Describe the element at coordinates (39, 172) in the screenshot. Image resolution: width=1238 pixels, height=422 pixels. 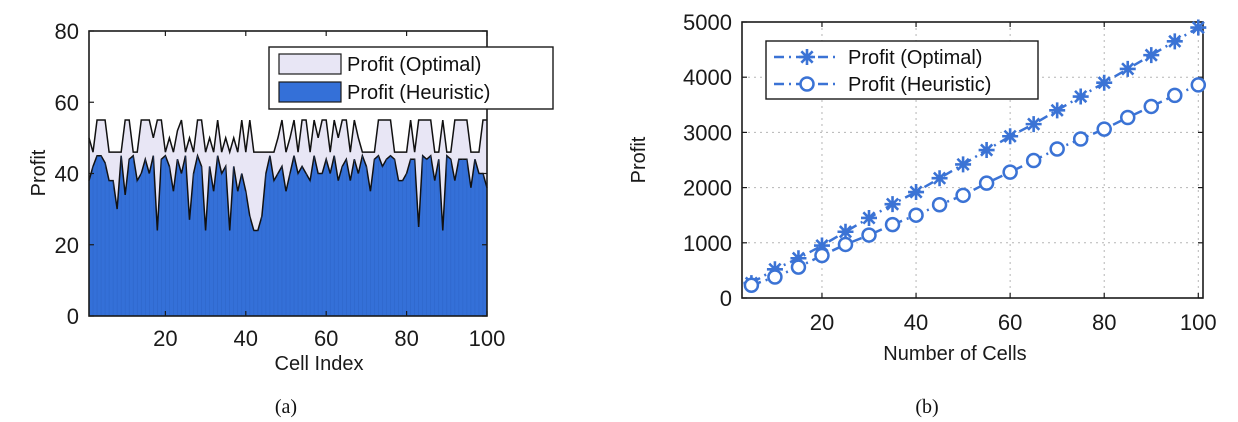
I see `panel-a-y-axis-label: Profit` at that location.